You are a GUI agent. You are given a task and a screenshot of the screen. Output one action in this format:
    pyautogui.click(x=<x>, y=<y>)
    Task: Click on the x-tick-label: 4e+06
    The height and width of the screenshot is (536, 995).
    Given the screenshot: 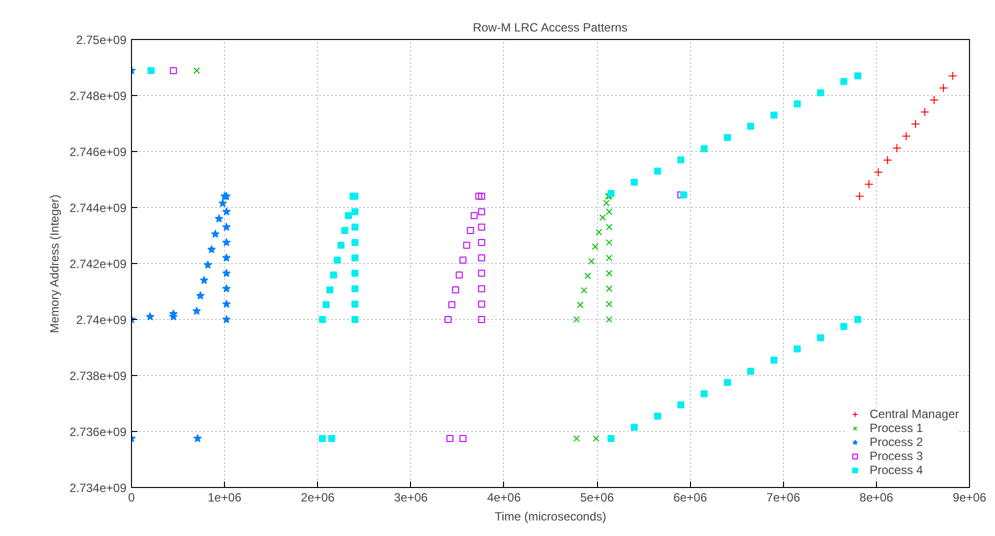 What is the action you would take?
    pyautogui.click(x=504, y=497)
    